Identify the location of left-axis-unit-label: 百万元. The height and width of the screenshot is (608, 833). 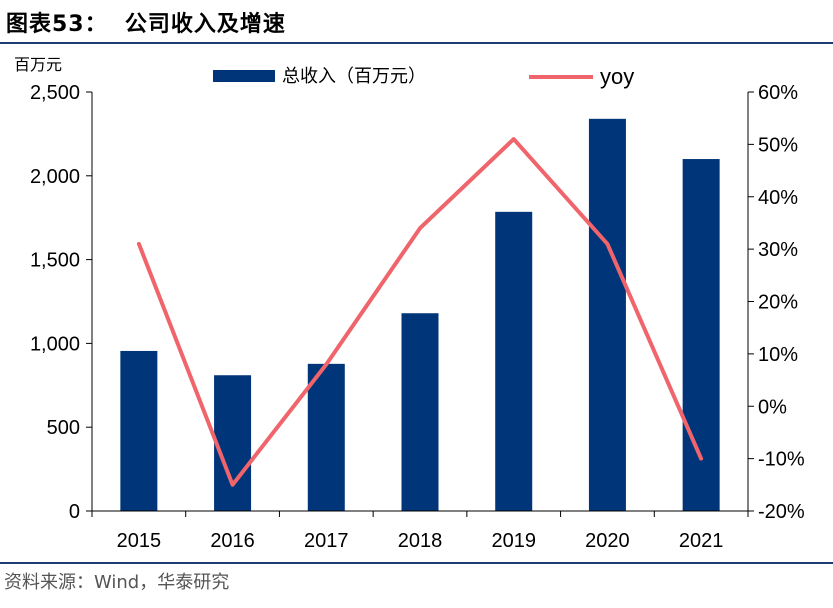
(38, 64).